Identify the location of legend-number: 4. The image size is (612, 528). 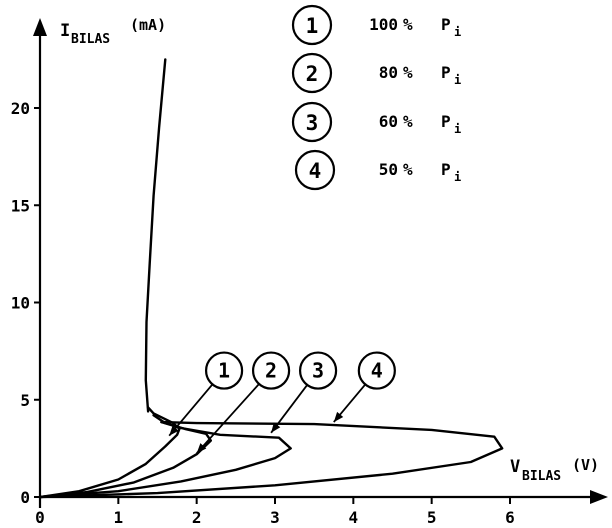
(315, 171).